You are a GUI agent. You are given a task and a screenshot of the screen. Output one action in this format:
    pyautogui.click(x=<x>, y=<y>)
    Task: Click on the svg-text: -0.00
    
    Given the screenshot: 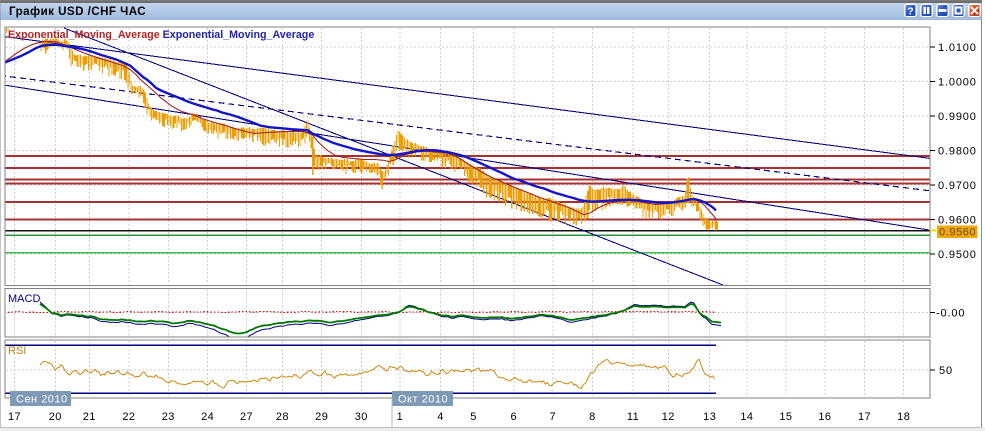 What is the action you would take?
    pyautogui.click(x=950, y=314)
    